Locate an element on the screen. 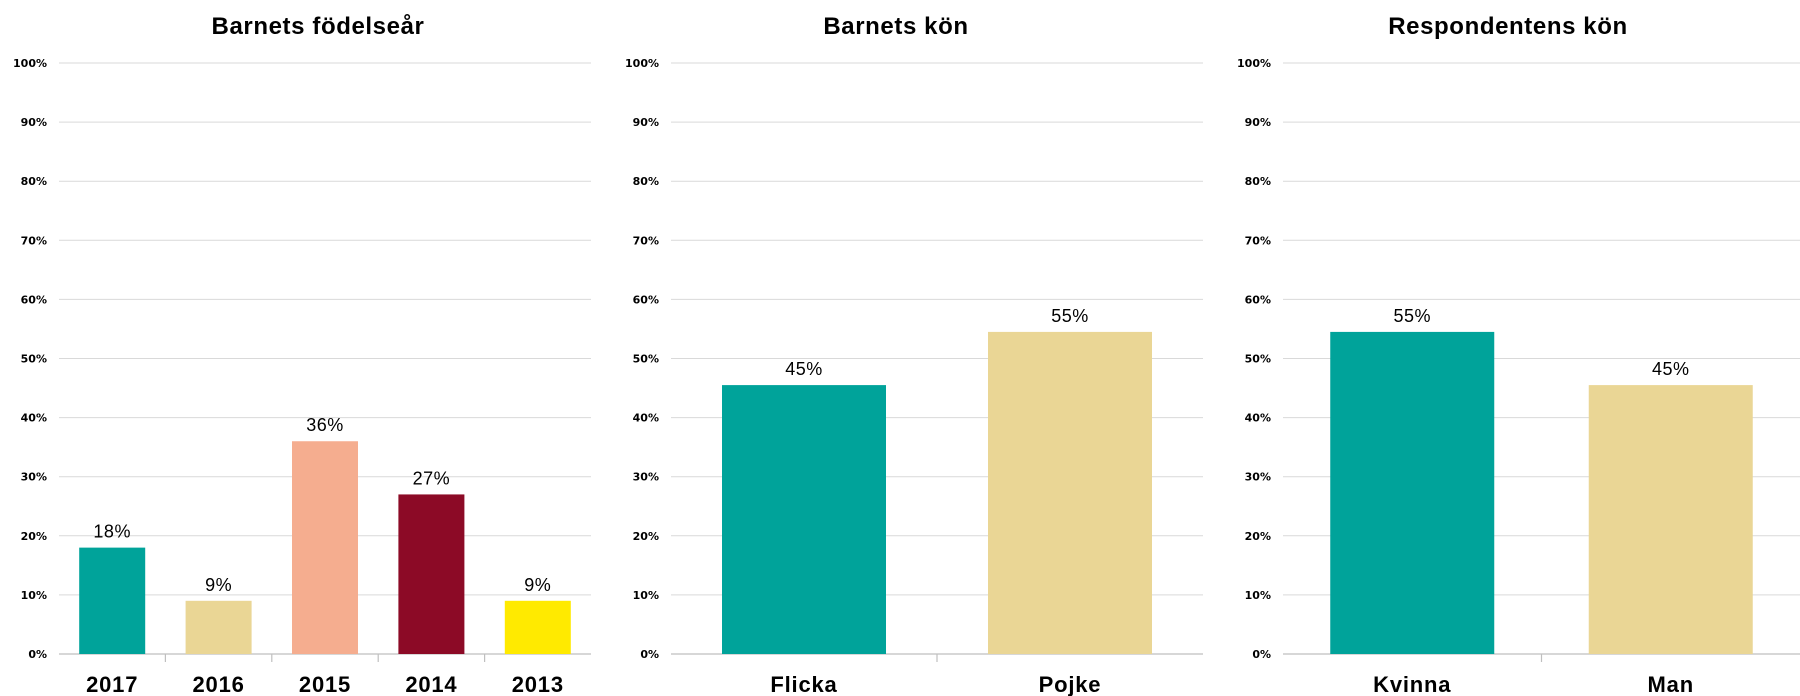  chart-title: Barnets födelseår is located at coordinates (318, 26).